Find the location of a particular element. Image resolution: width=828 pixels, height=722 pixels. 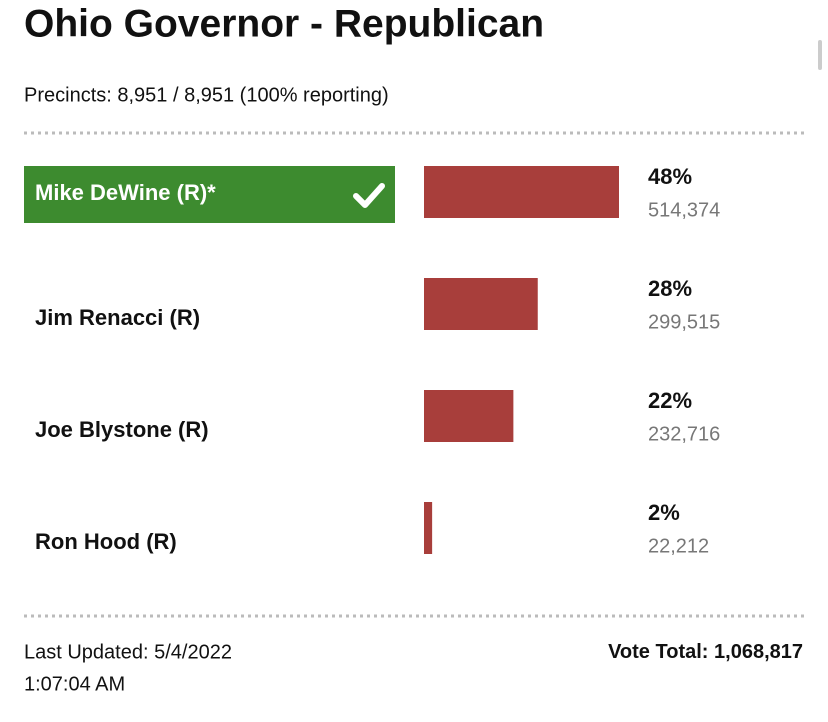

last-updated-time: 1:07:04 AM is located at coordinates (74, 684).